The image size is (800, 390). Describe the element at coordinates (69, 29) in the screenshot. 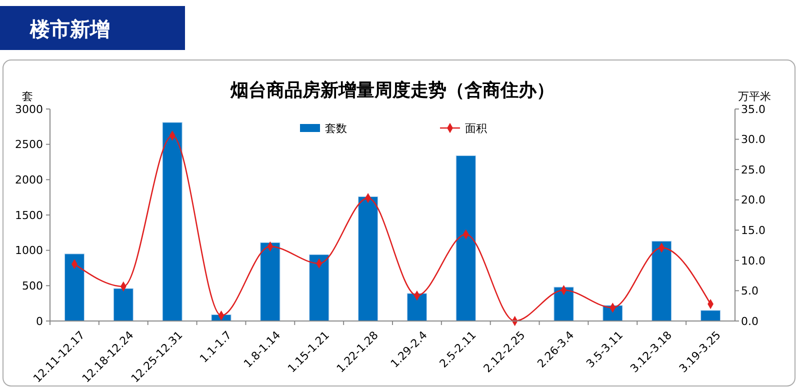

I see `text: 楼市新增` at that location.